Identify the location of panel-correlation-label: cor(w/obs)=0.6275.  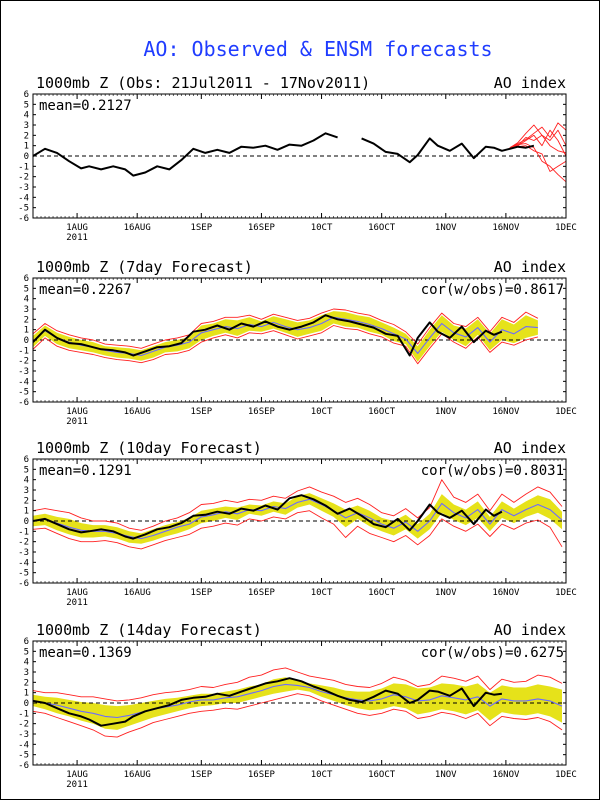
(492, 653).